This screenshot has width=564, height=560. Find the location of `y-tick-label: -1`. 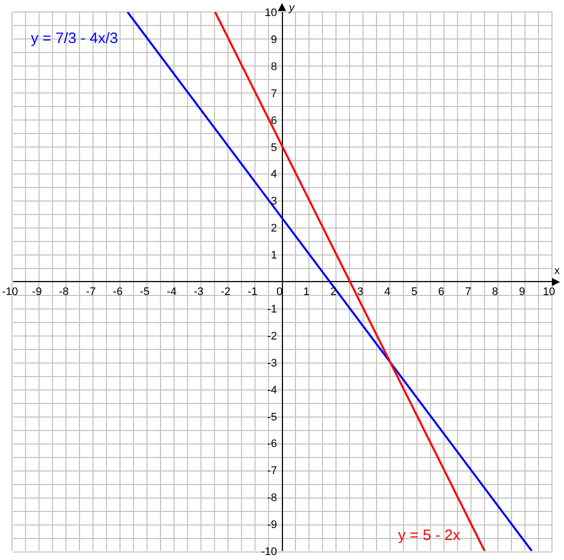

y-tick-label: -1 is located at coordinates (272, 309).